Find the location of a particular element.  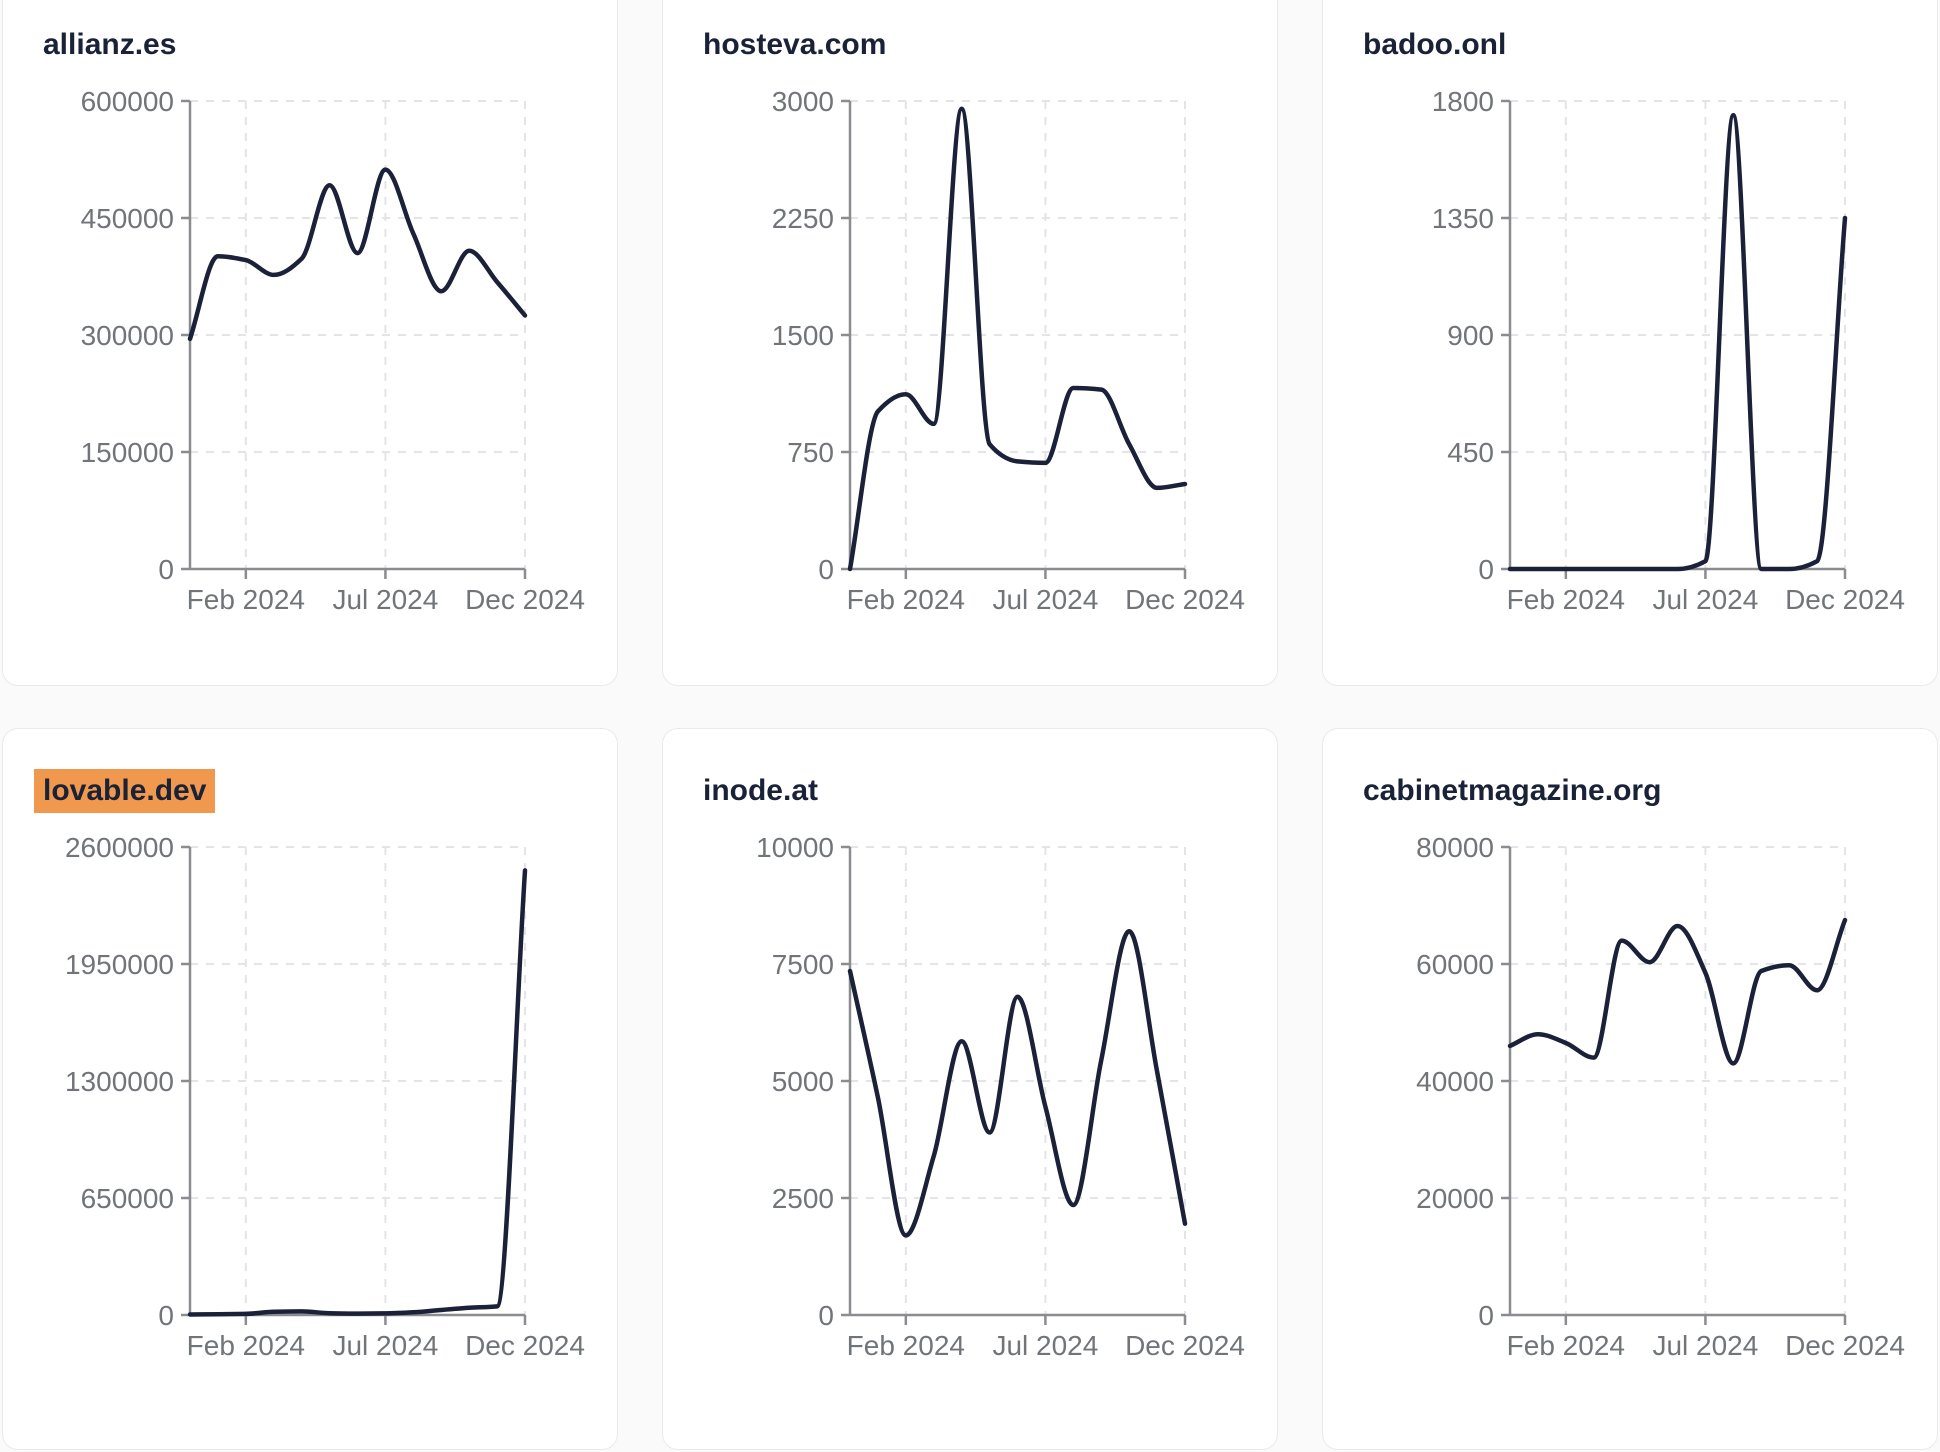

y-tick-label: 60000 is located at coordinates (1455, 964).